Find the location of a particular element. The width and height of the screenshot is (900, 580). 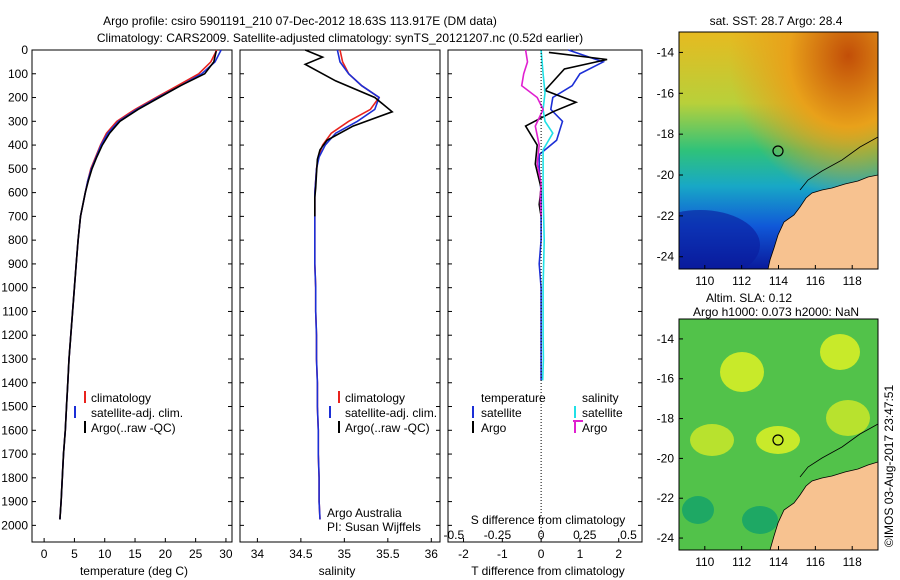

salinity-x-tick-label: 34 is located at coordinates (258, 554).